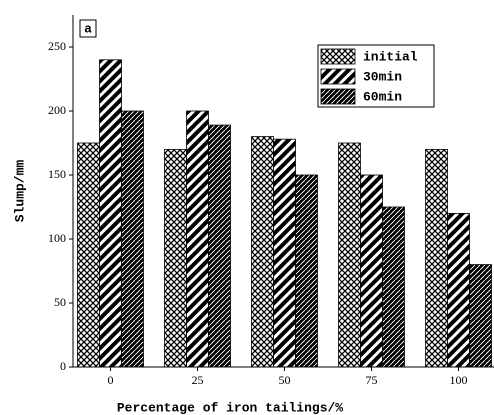 The width and height of the screenshot is (494, 415). Describe the element at coordinates (382, 96) in the screenshot. I see `legend-label: 60min` at that location.